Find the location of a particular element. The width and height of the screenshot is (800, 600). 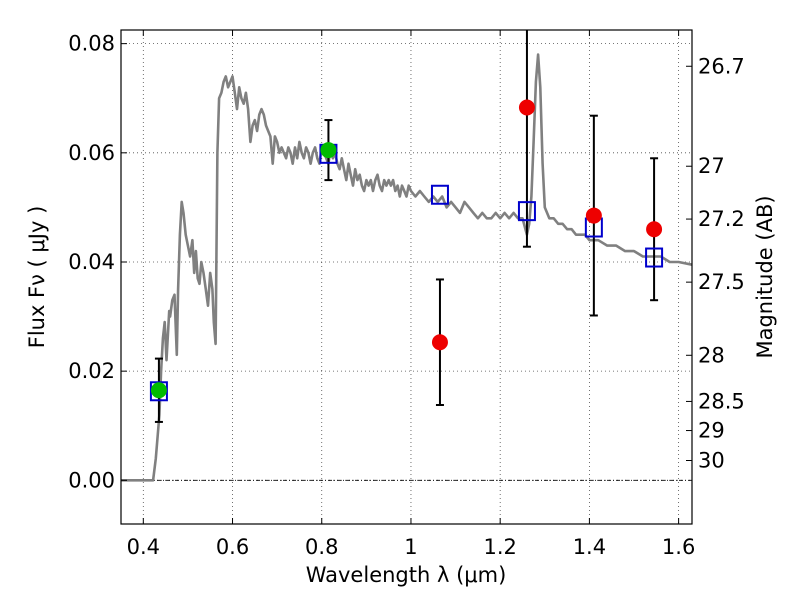

mag-tick-label: 26.7 is located at coordinates (721, 66).